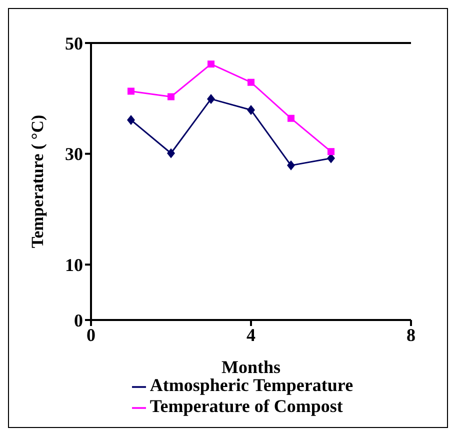  Describe the element at coordinates (91, 334) in the screenshot. I see `x-tick-label: 0` at that location.